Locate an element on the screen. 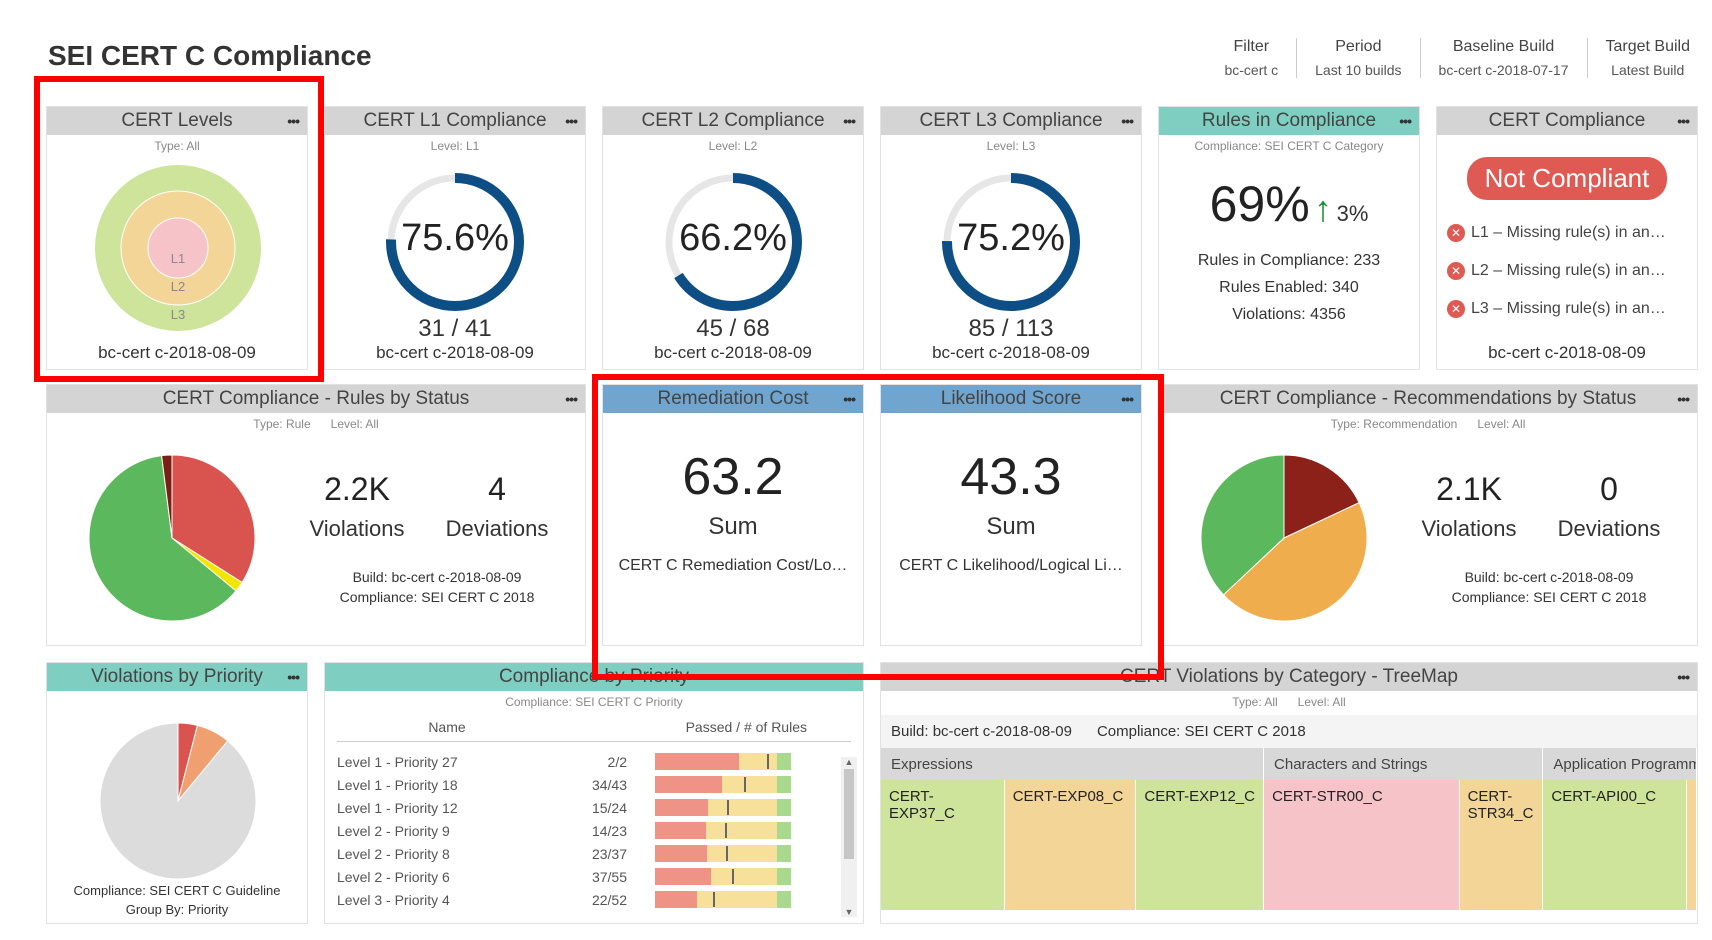  treemap-cell is located at coordinates (1692, 845).